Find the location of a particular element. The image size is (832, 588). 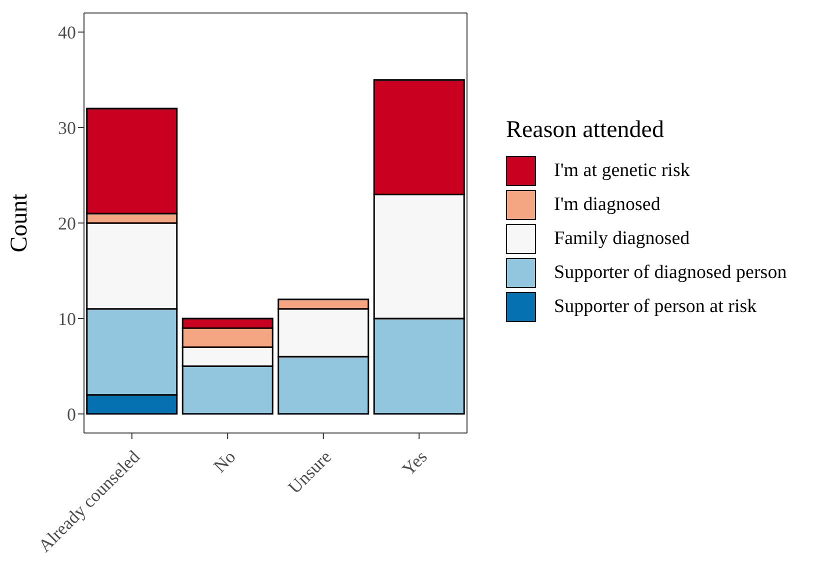

x-tick-label: No is located at coordinates (225, 461).